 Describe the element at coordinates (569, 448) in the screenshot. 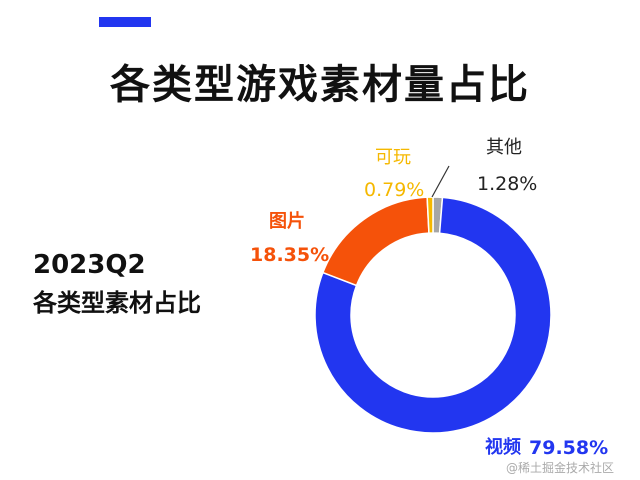

I see `value-video: 79.58%` at that location.